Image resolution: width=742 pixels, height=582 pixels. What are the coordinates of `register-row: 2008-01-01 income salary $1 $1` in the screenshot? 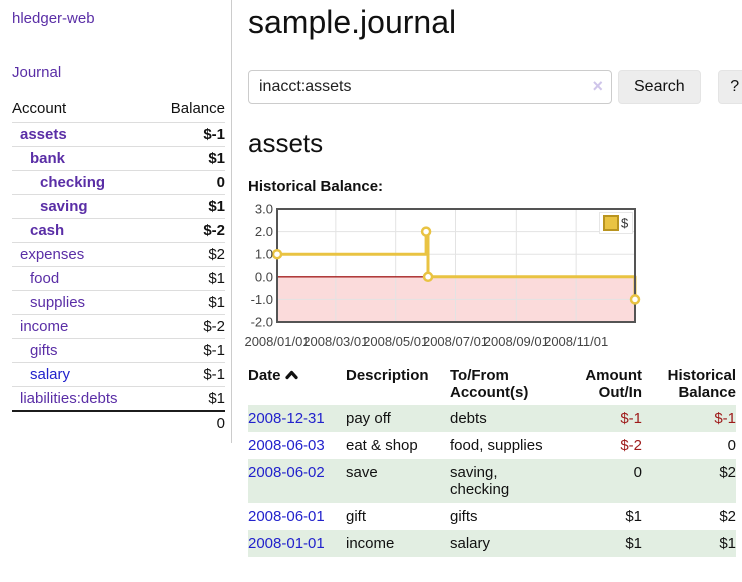 It's located at (492, 543).